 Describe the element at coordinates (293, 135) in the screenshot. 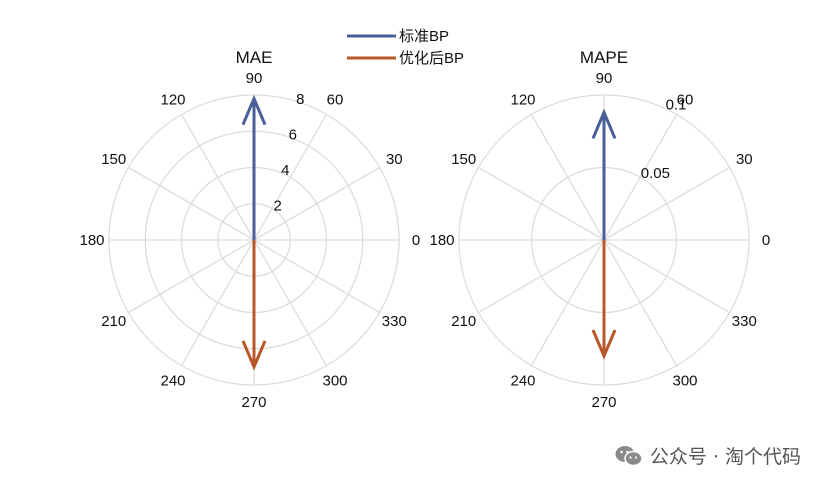

I see `r-tick-label: 6` at that location.